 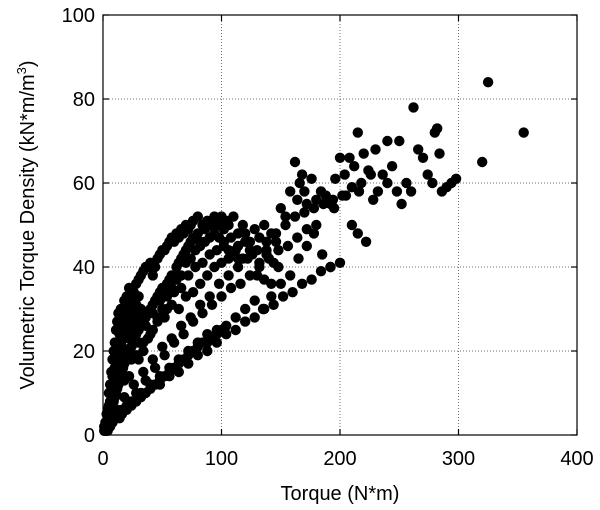 I want to click on y-axis-label: Volumetric Torque Density (kN*m/m3), so click(x=26, y=224).